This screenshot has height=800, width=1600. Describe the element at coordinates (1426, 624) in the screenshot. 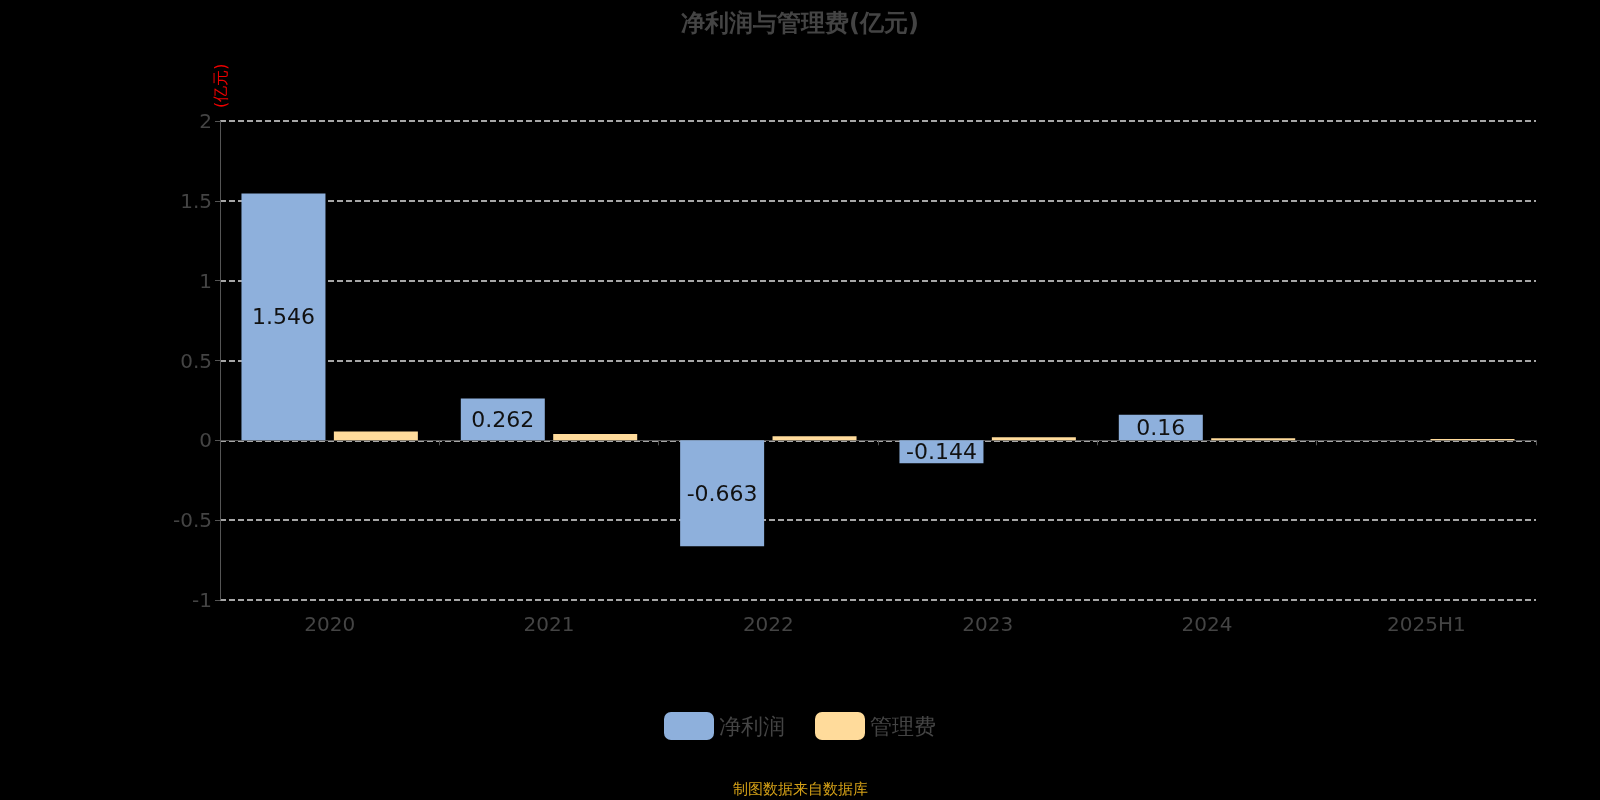

I see `x-tick-label: 2025H1` at that location.